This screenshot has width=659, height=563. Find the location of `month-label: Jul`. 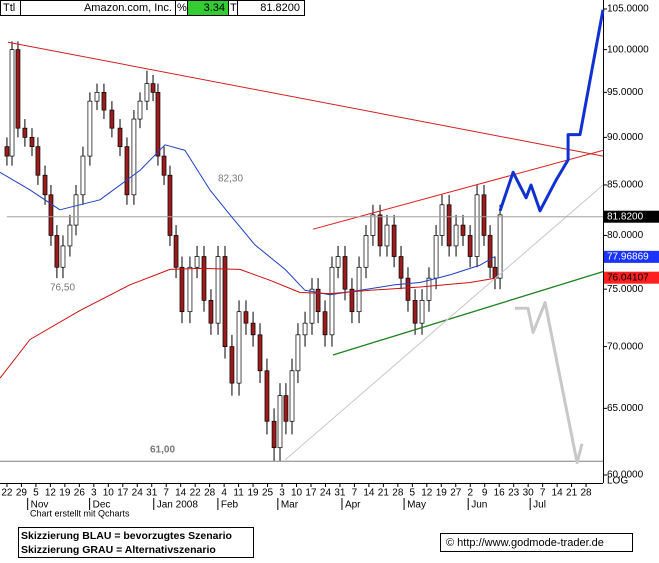

month-label: Jul is located at coordinates (539, 505).